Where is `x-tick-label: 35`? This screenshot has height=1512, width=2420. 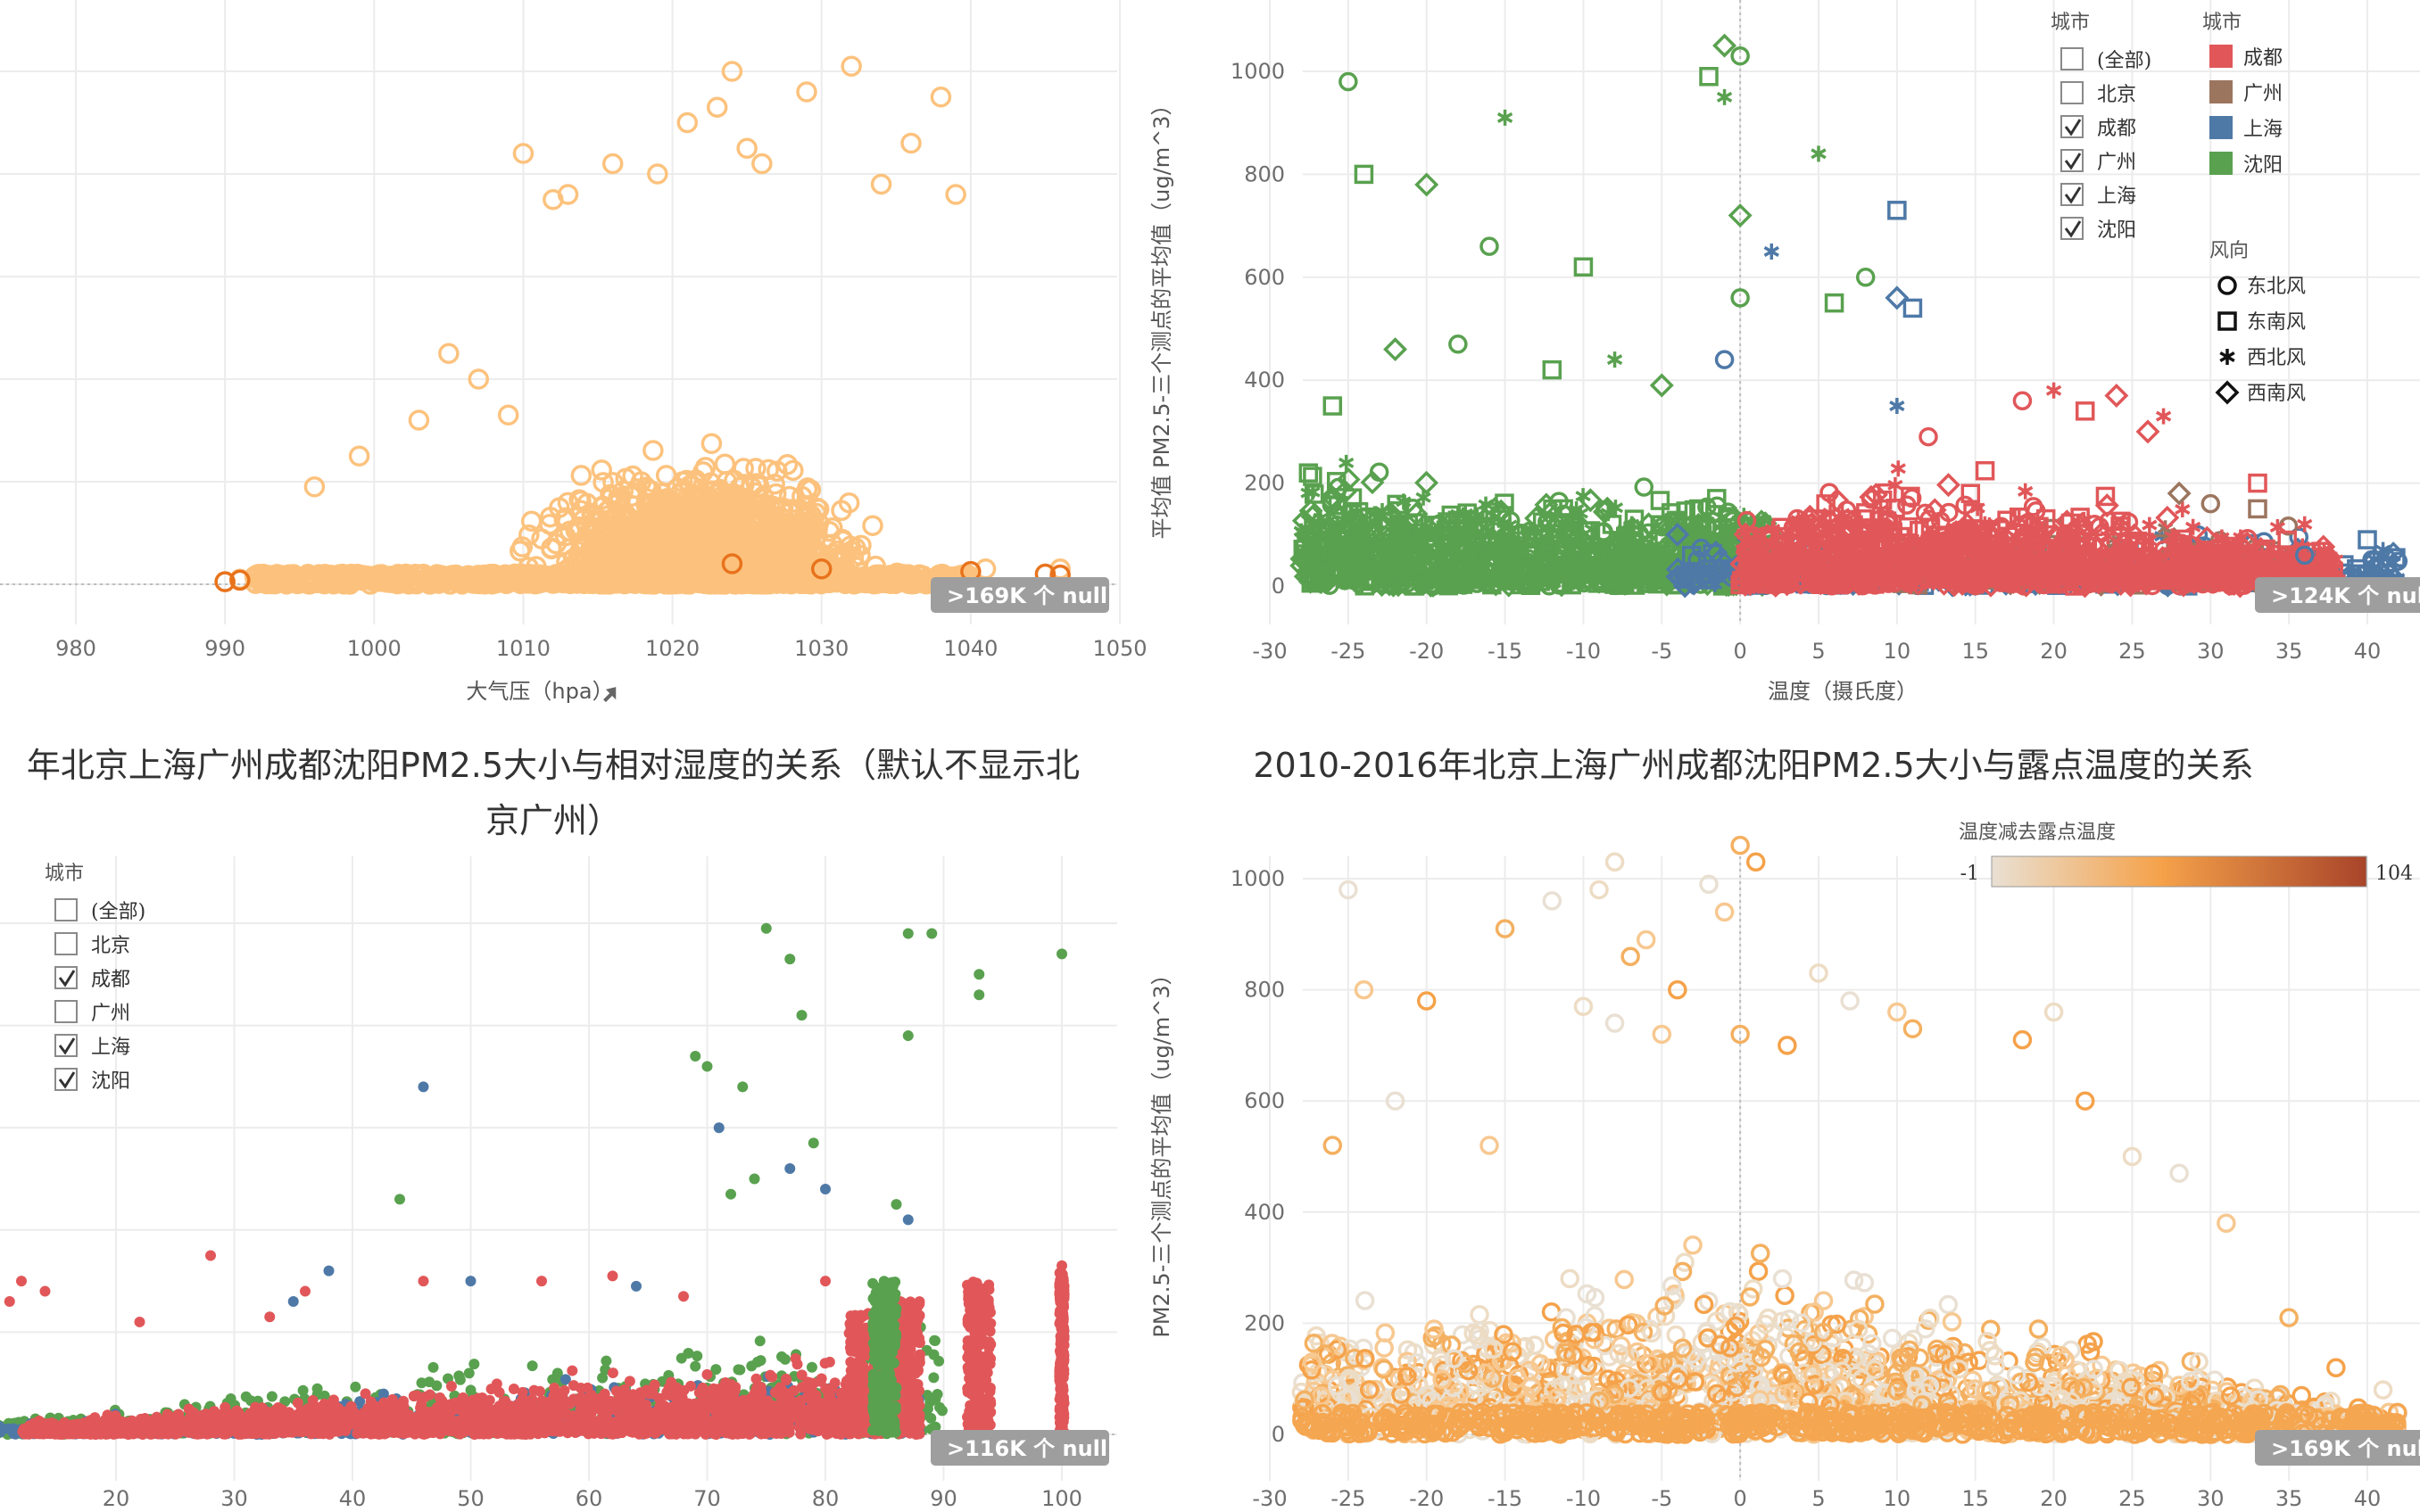
x-tick-label: 35 is located at coordinates (2289, 651).